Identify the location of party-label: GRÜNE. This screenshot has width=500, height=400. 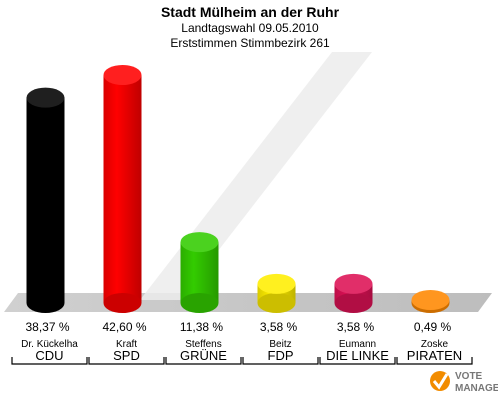
(203, 355).